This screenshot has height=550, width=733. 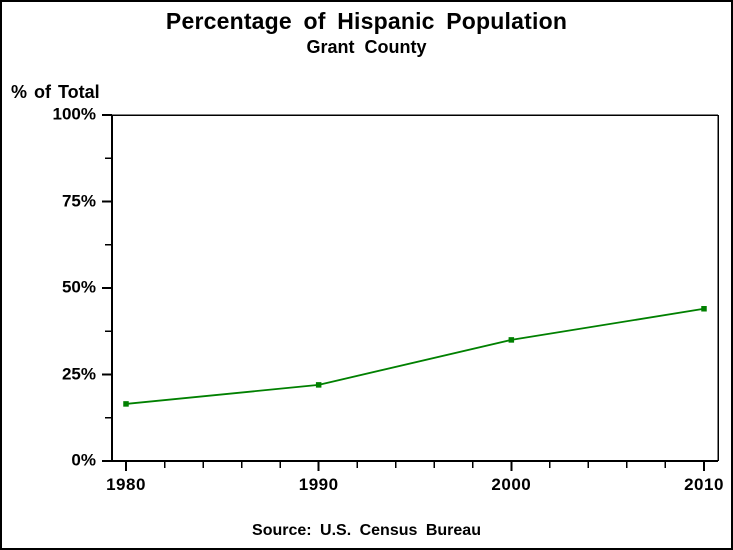 I want to click on x-tick-label: 1980, so click(x=126, y=484).